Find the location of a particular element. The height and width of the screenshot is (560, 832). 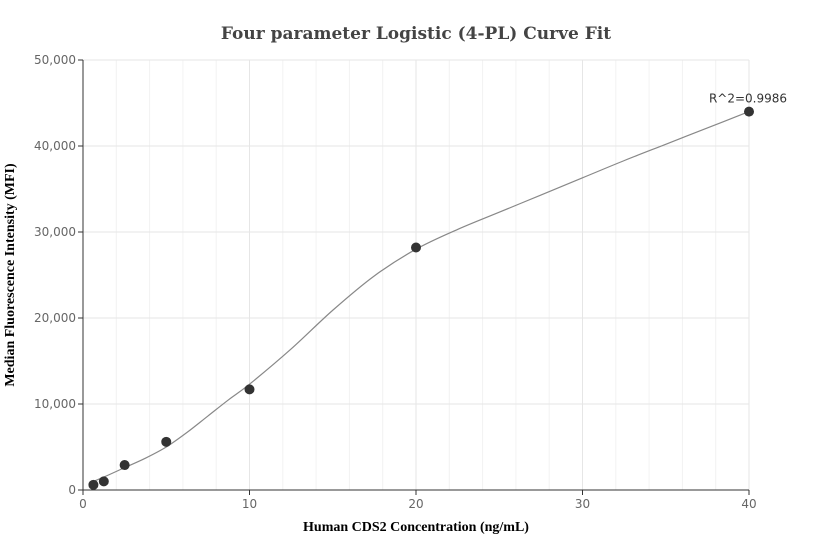

y-tick-label: 20,000 is located at coordinates (55, 318).